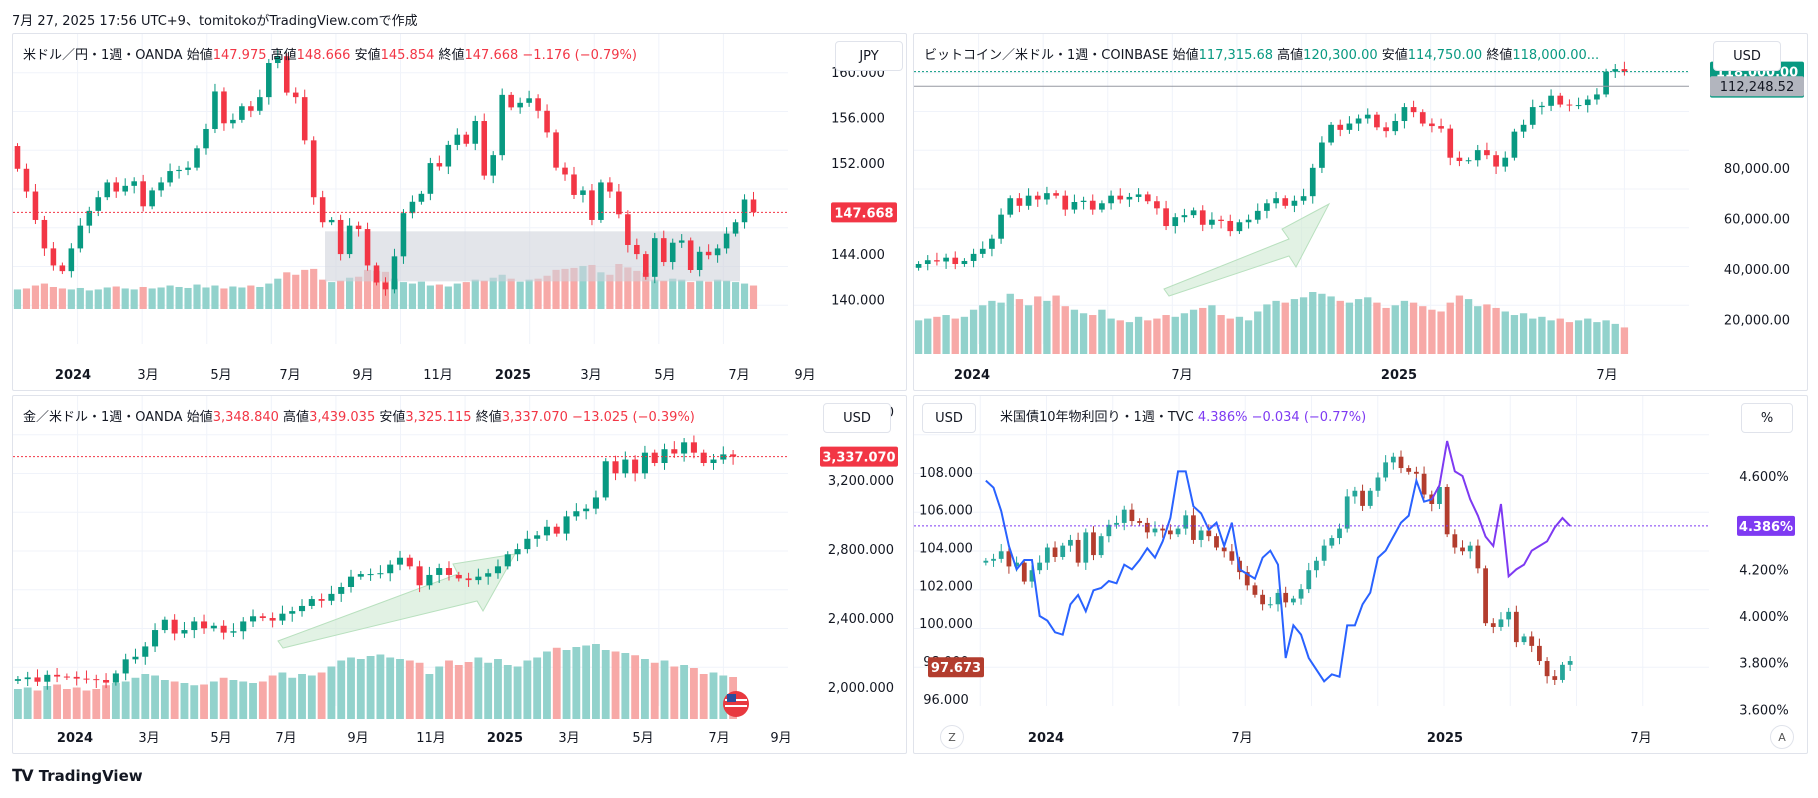  I want to click on legend-symbol: ビットコイン／米ドル・1週・COINBASE, so click(1046, 55).